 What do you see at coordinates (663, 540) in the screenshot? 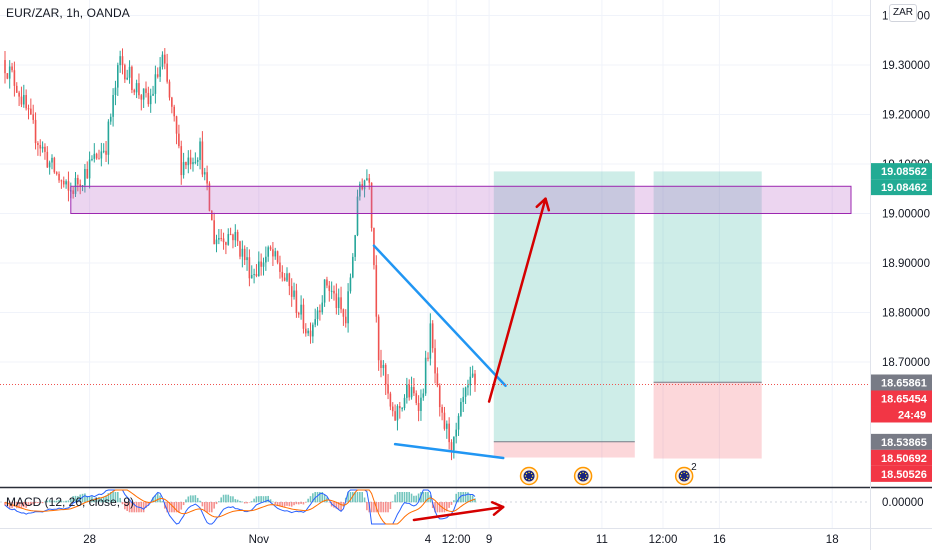
I see `time-tick-label: 12:00` at bounding box center [663, 540].